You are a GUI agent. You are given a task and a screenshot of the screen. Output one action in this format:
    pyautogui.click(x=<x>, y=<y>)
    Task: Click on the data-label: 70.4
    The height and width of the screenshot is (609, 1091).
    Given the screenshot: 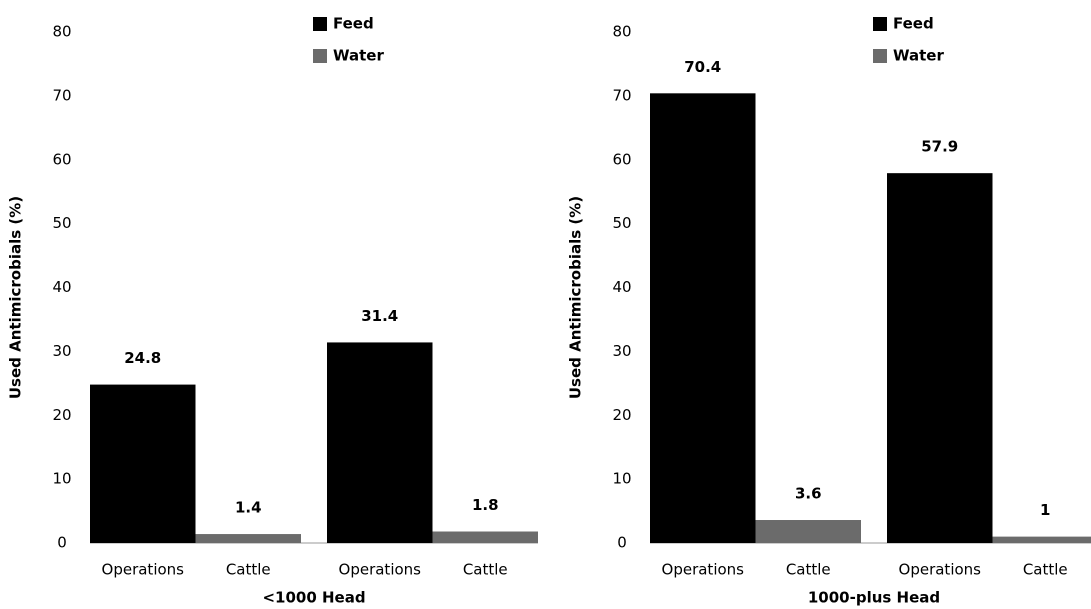 What is the action you would take?
    pyautogui.click(x=702, y=67)
    